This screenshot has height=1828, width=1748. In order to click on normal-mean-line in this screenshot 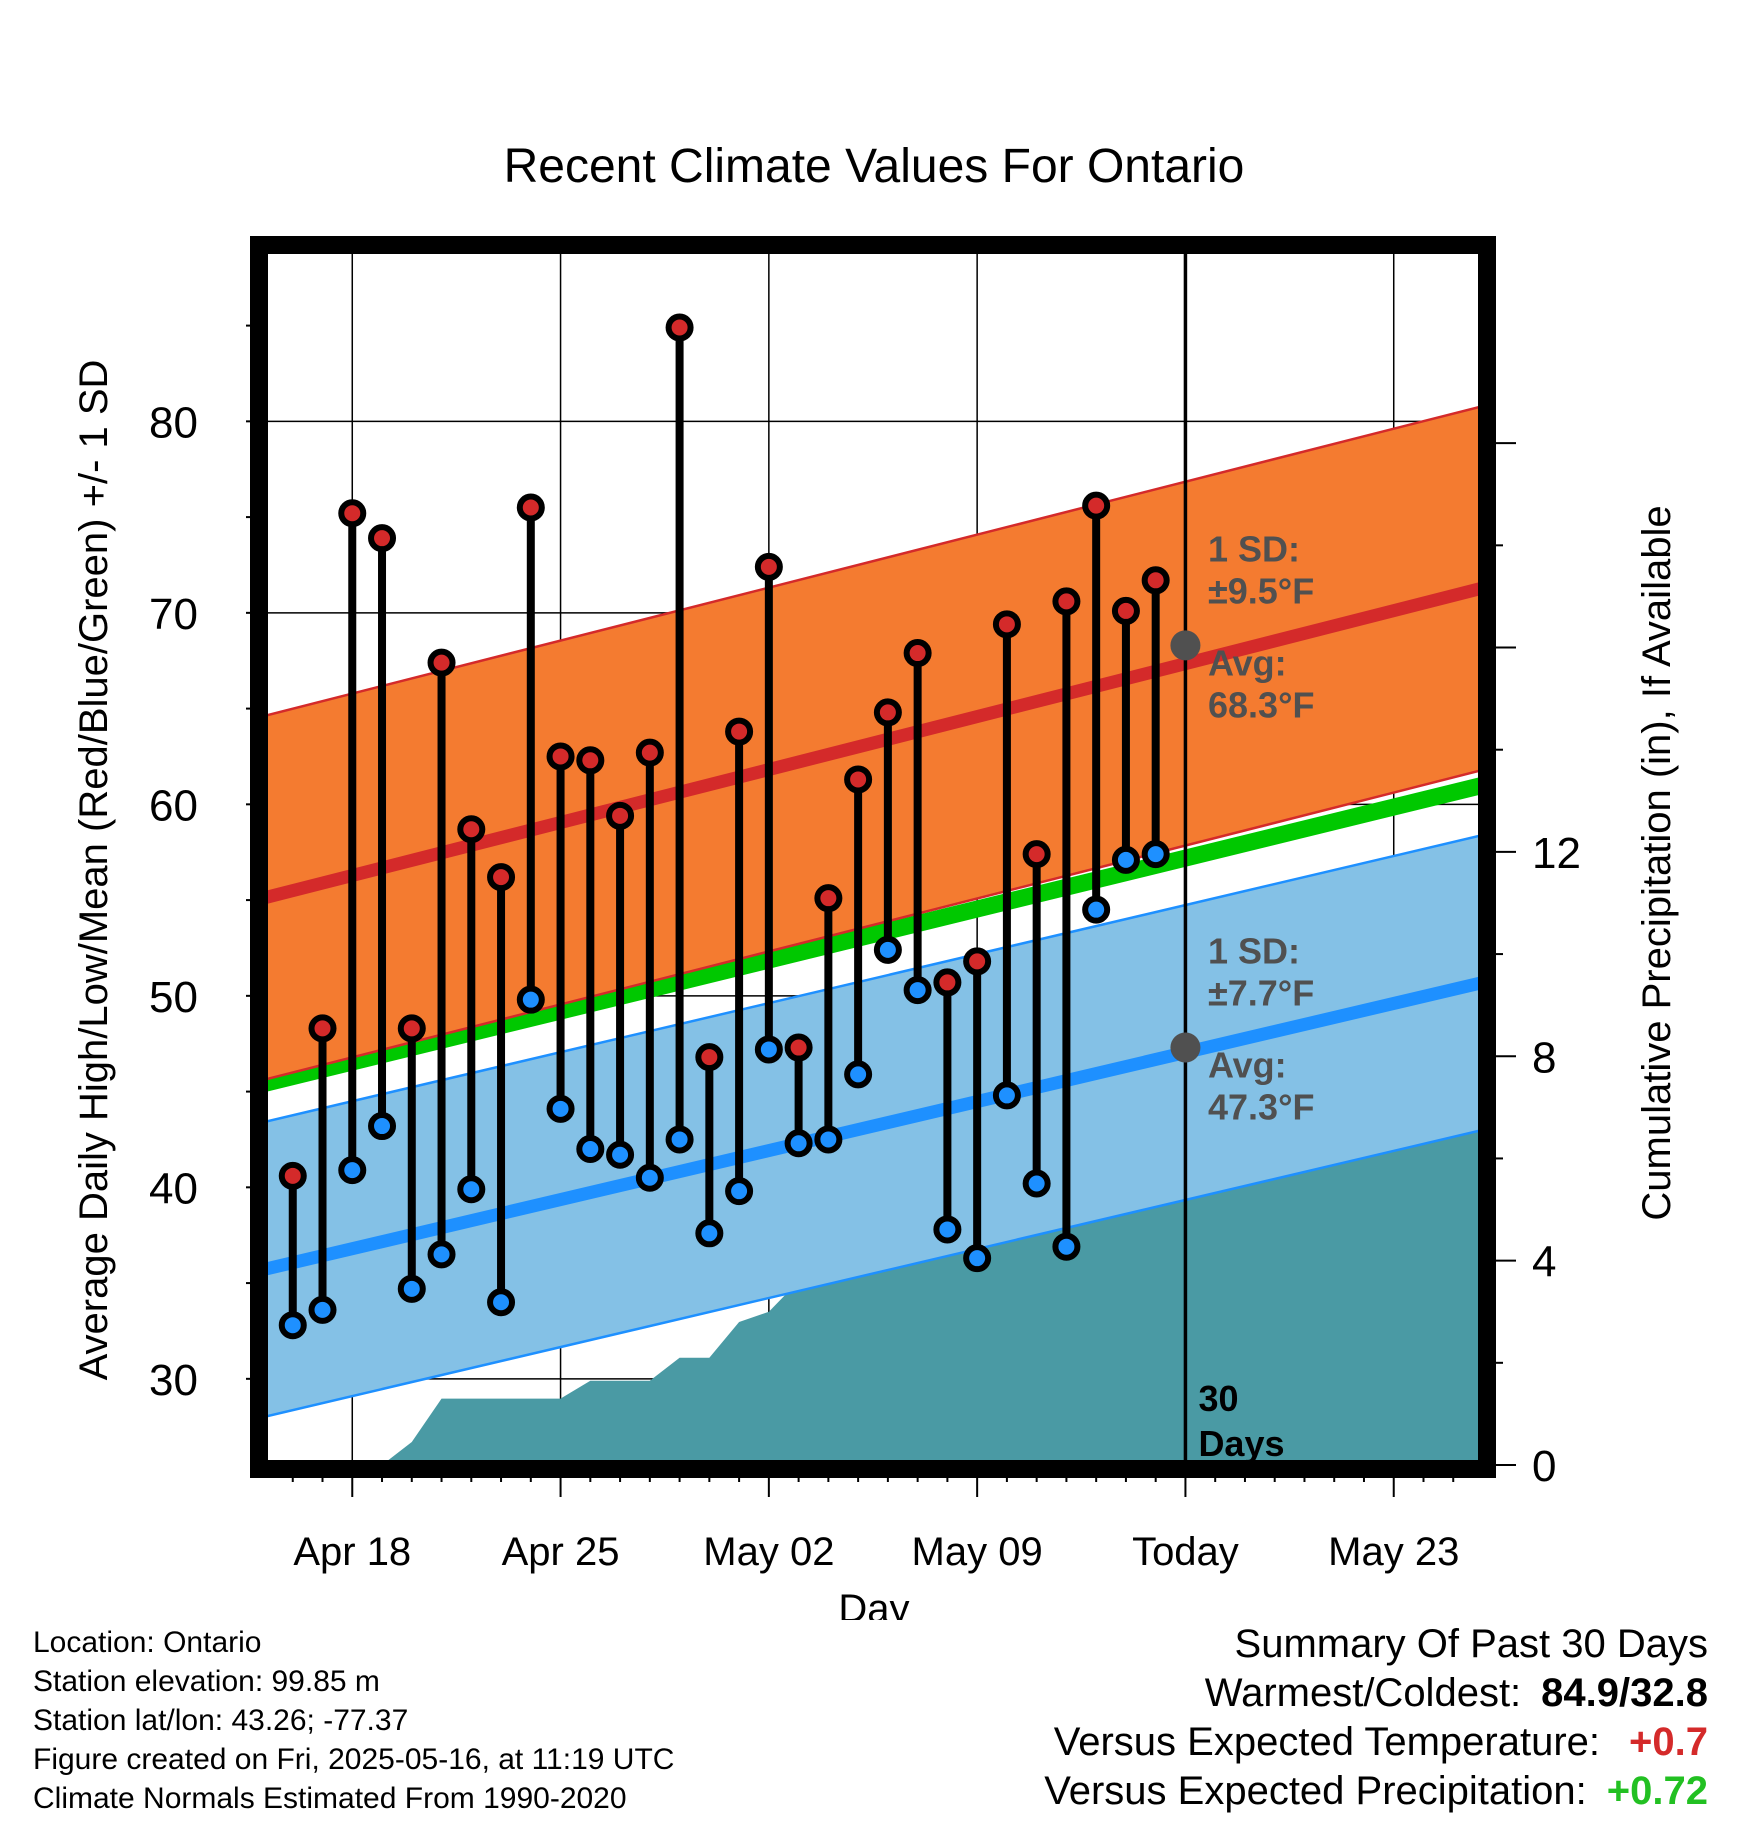, I will do `click(873, 934)`.